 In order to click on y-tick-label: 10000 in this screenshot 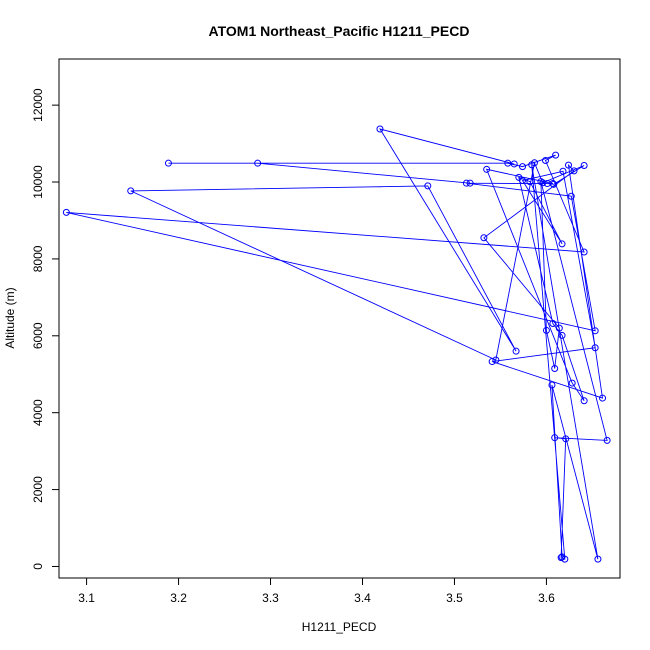, I will do `click(38, 182)`.